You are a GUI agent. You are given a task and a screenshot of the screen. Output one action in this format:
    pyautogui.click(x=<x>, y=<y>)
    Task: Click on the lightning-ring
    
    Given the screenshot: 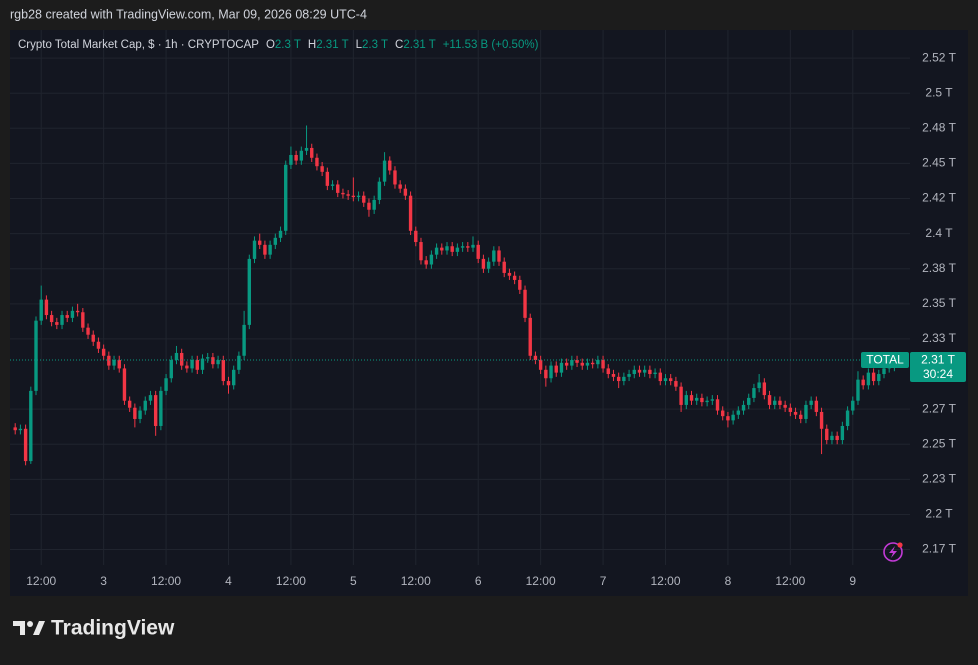 What is the action you would take?
    pyautogui.click(x=893, y=552)
    